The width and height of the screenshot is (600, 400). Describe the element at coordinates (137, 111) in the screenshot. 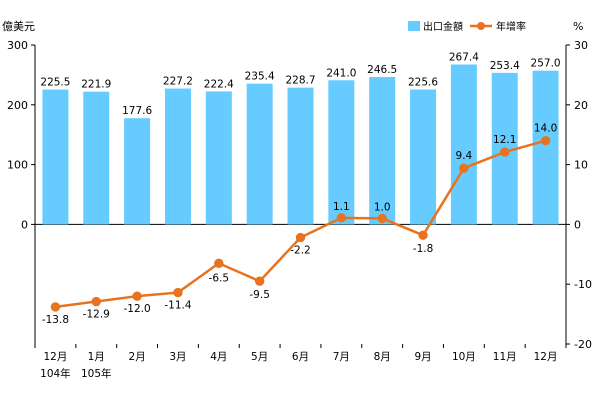

I see `bar-value-label: 177.6` at that location.